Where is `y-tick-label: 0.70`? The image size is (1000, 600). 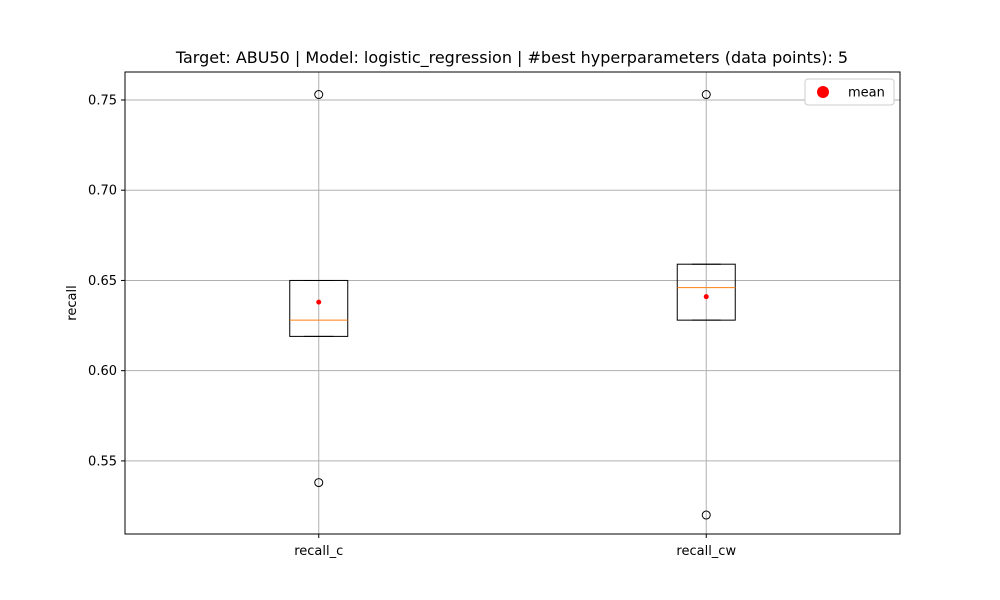
y-tick-label: 0.70 is located at coordinates (102, 191).